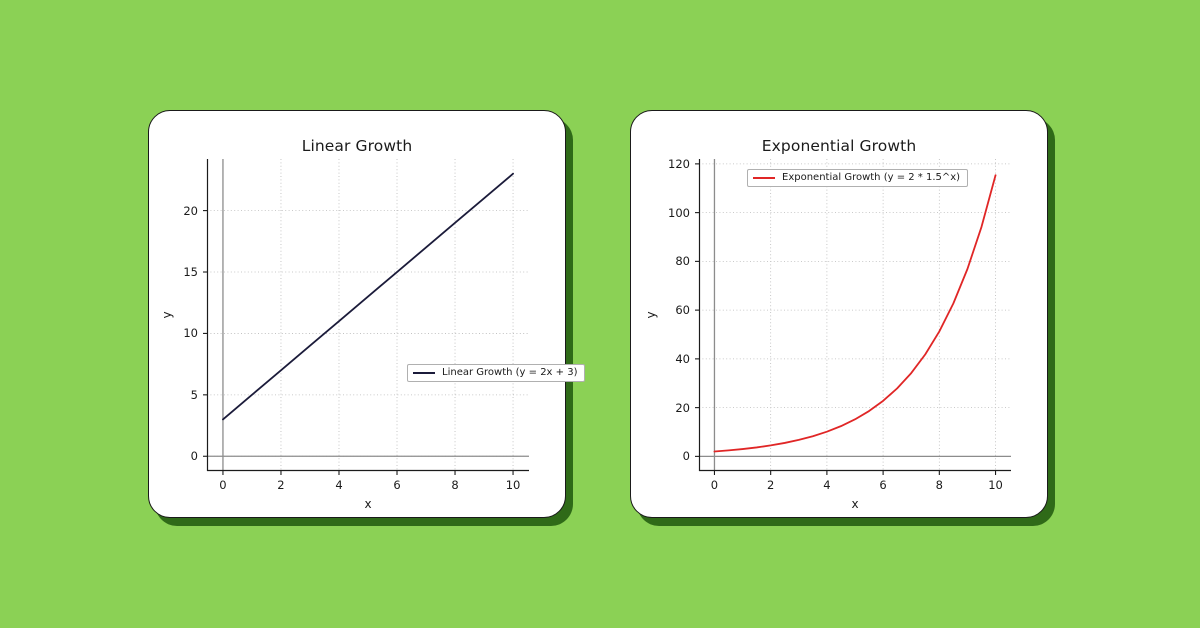 Image resolution: width=1200 pixels, height=628 pixels. Describe the element at coordinates (190, 333) in the screenshot. I see `ytick-label: 10` at that location.